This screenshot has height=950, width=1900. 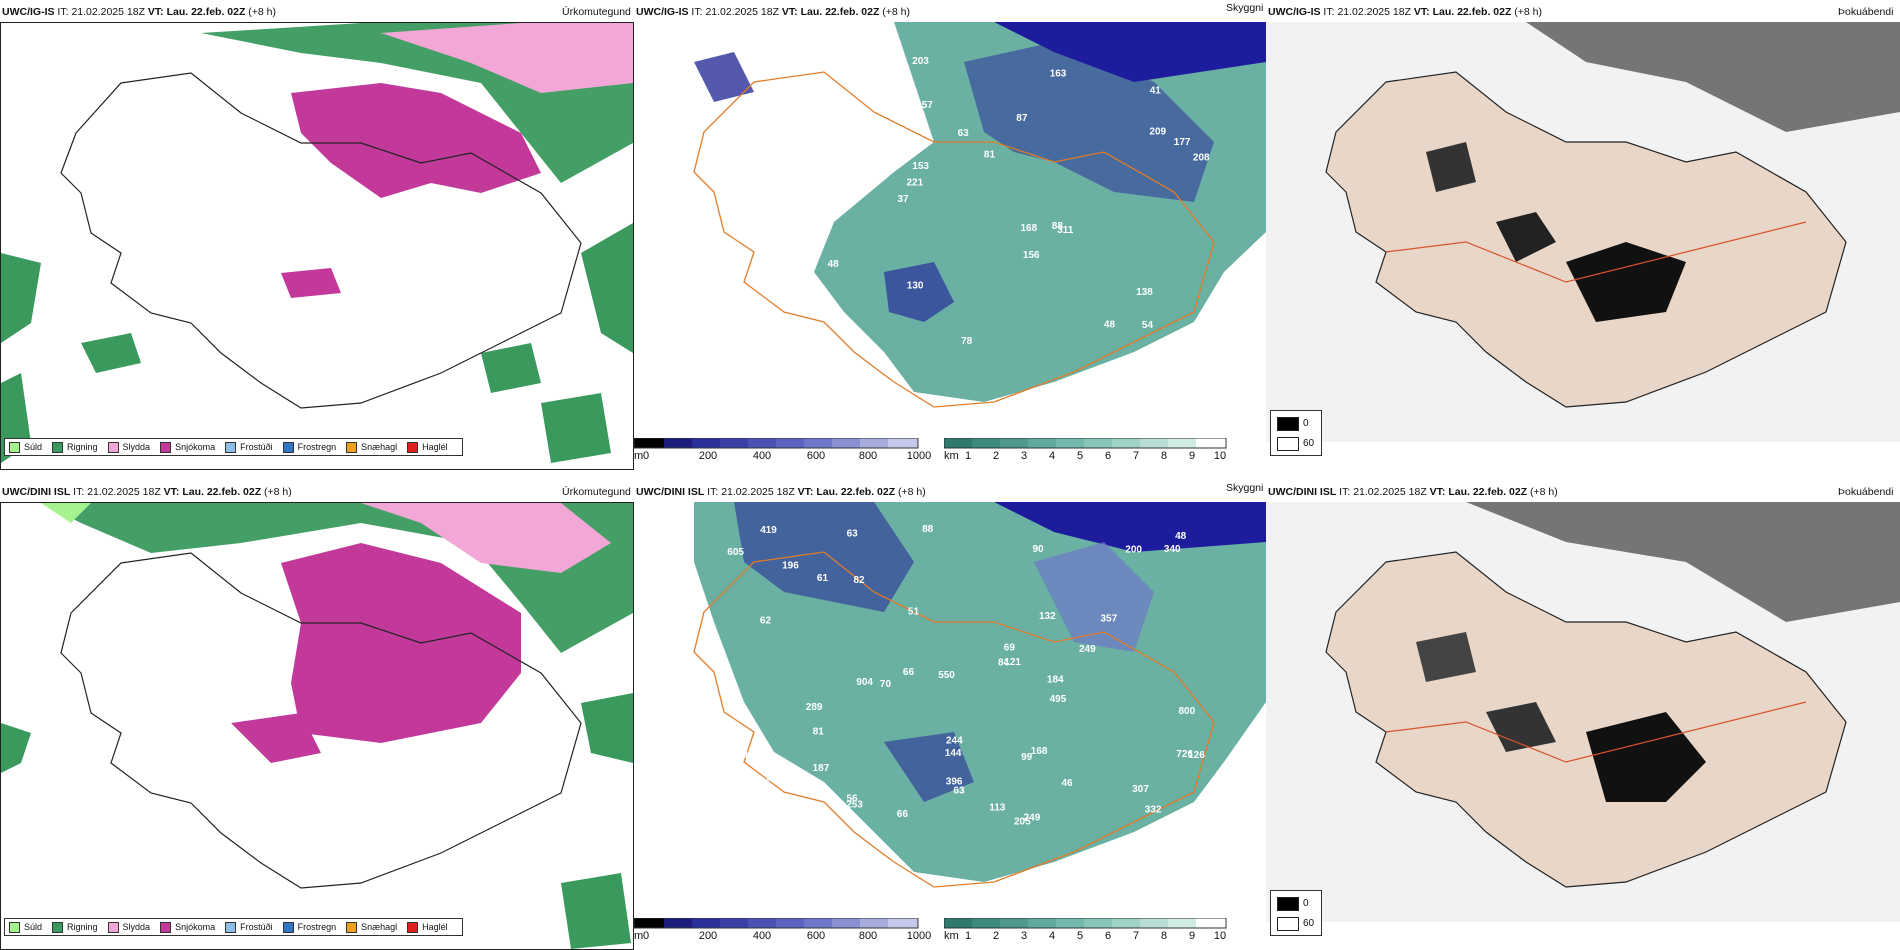 I want to click on cloudbase-value-label: 57, so click(x=928, y=105).